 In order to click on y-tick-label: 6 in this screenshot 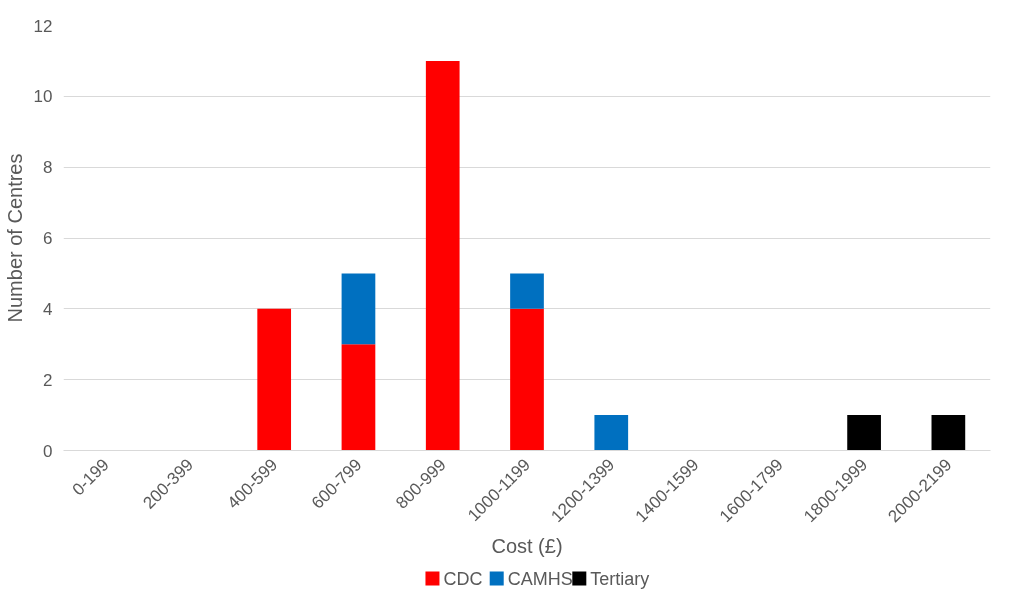, I will do `click(48, 238)`.